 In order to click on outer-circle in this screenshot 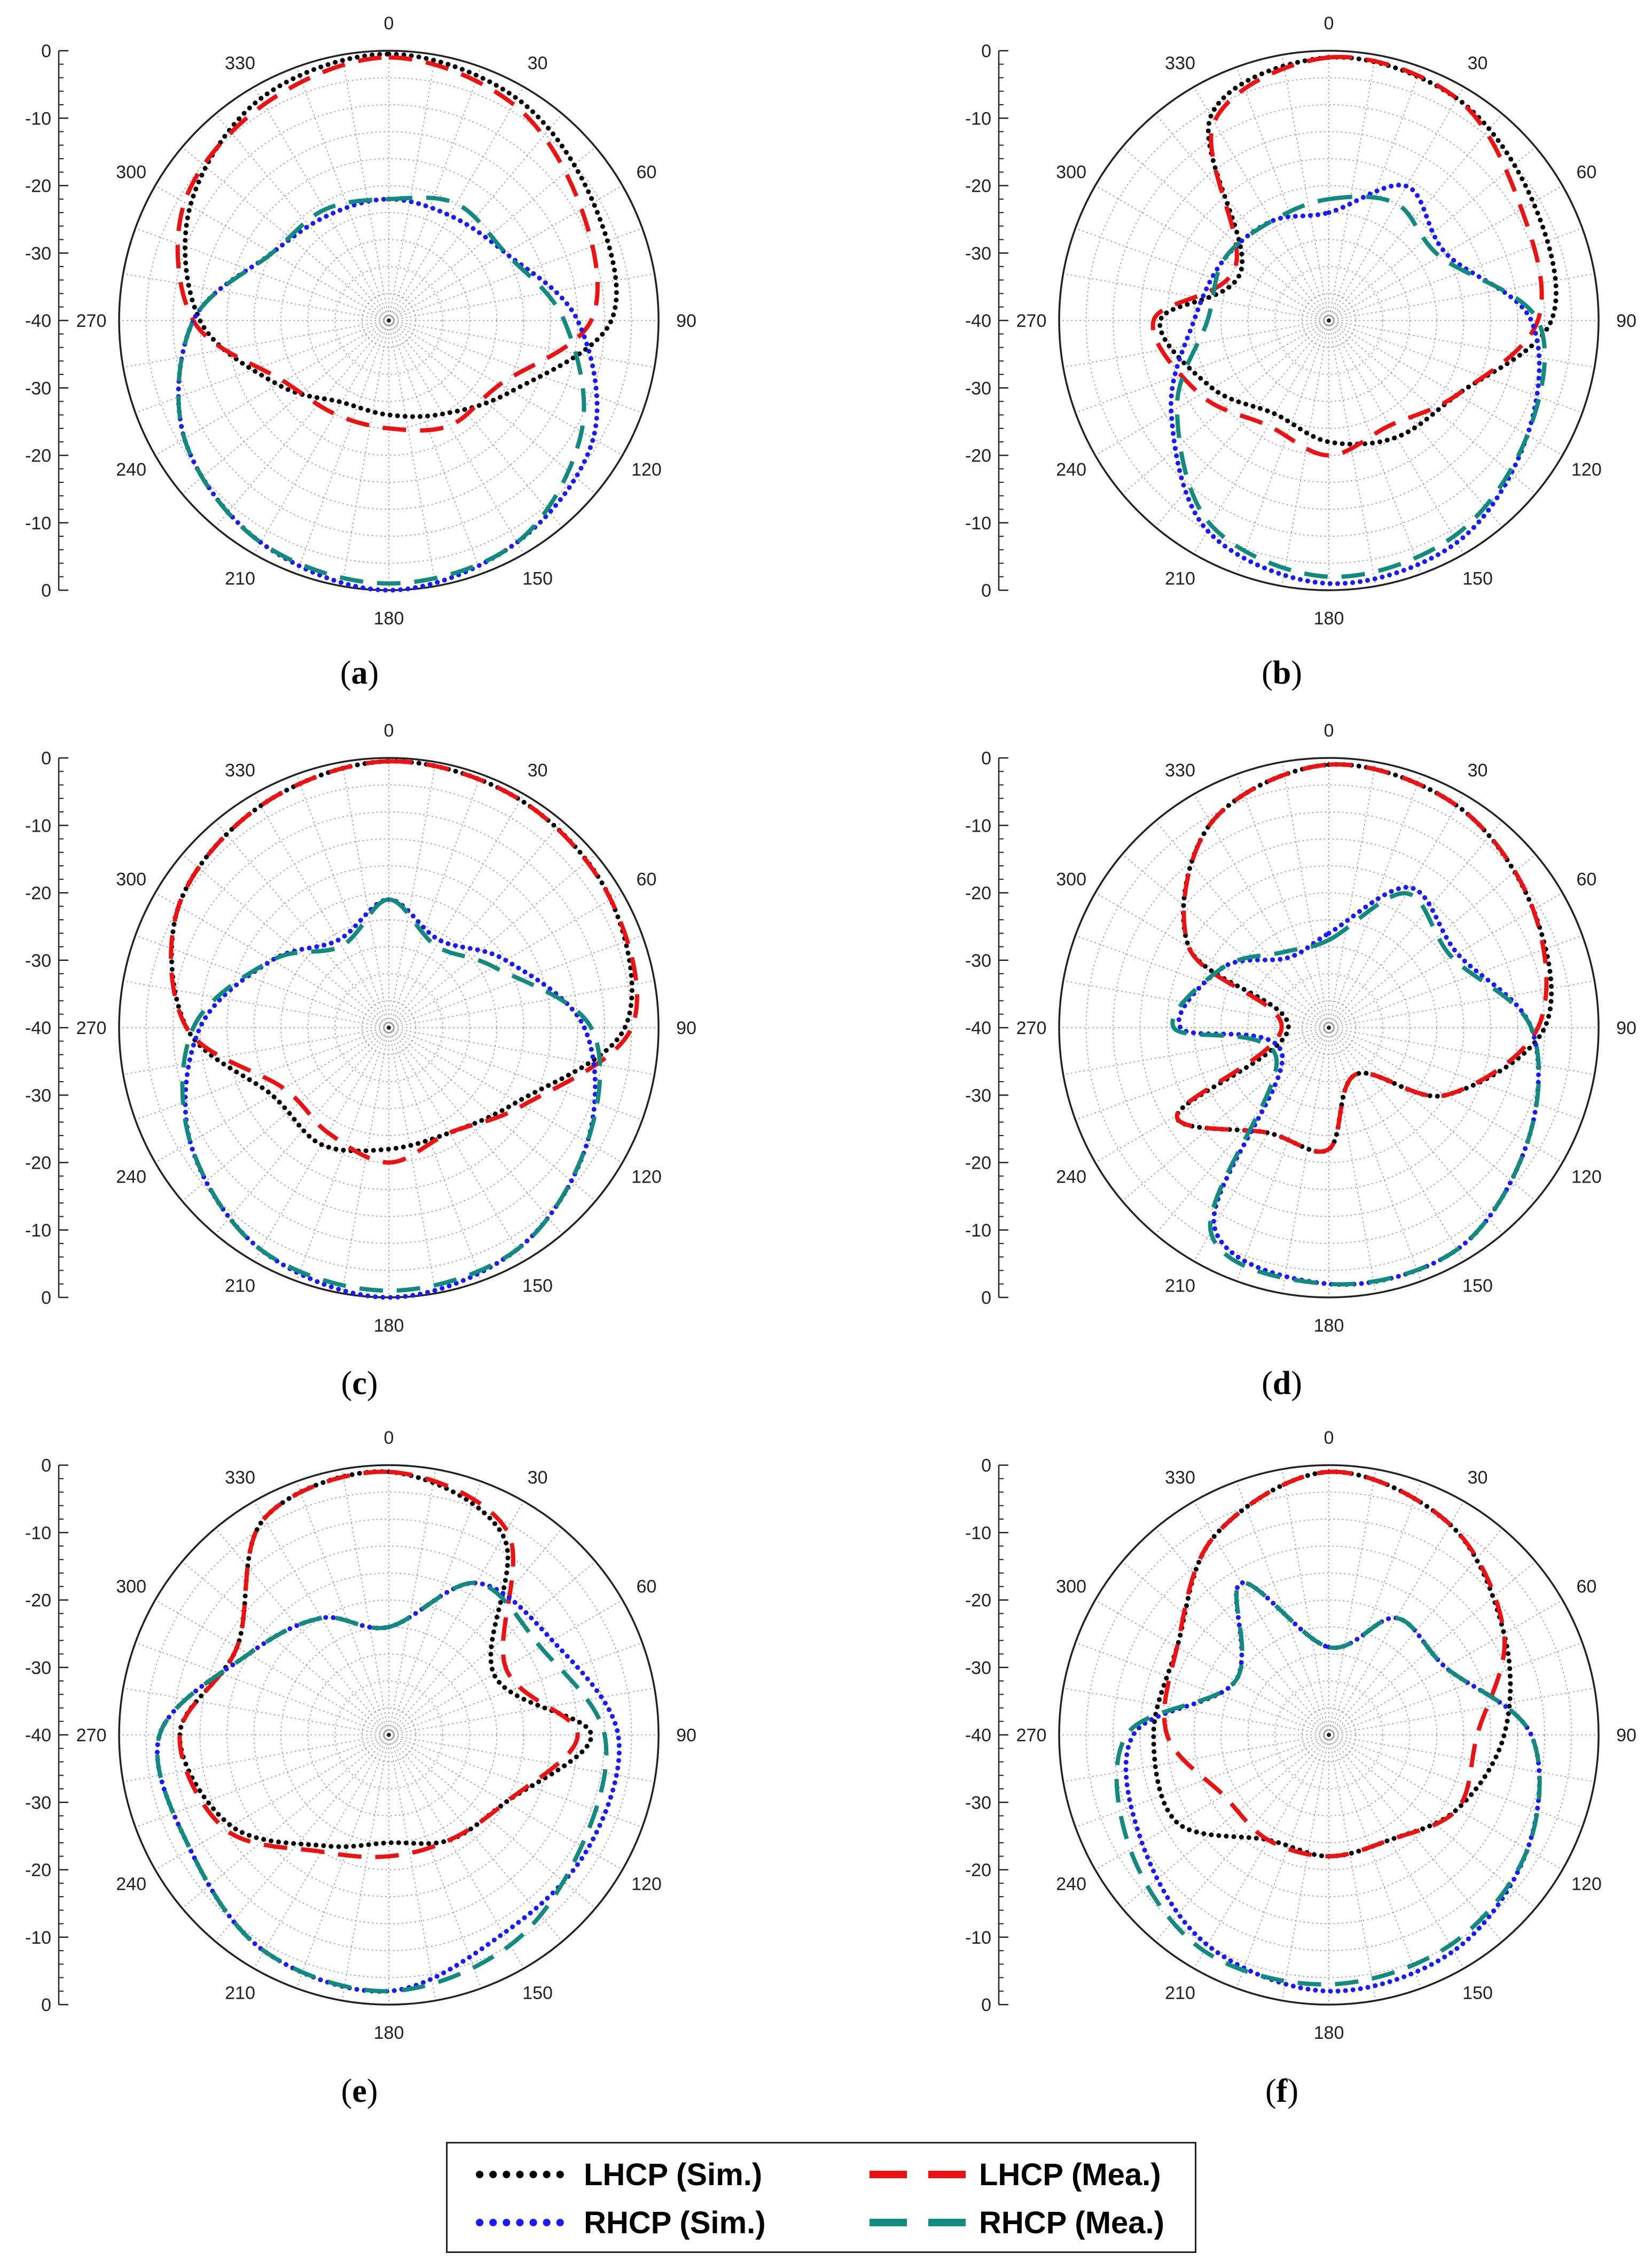, I will do `click(1329, 1027)`.